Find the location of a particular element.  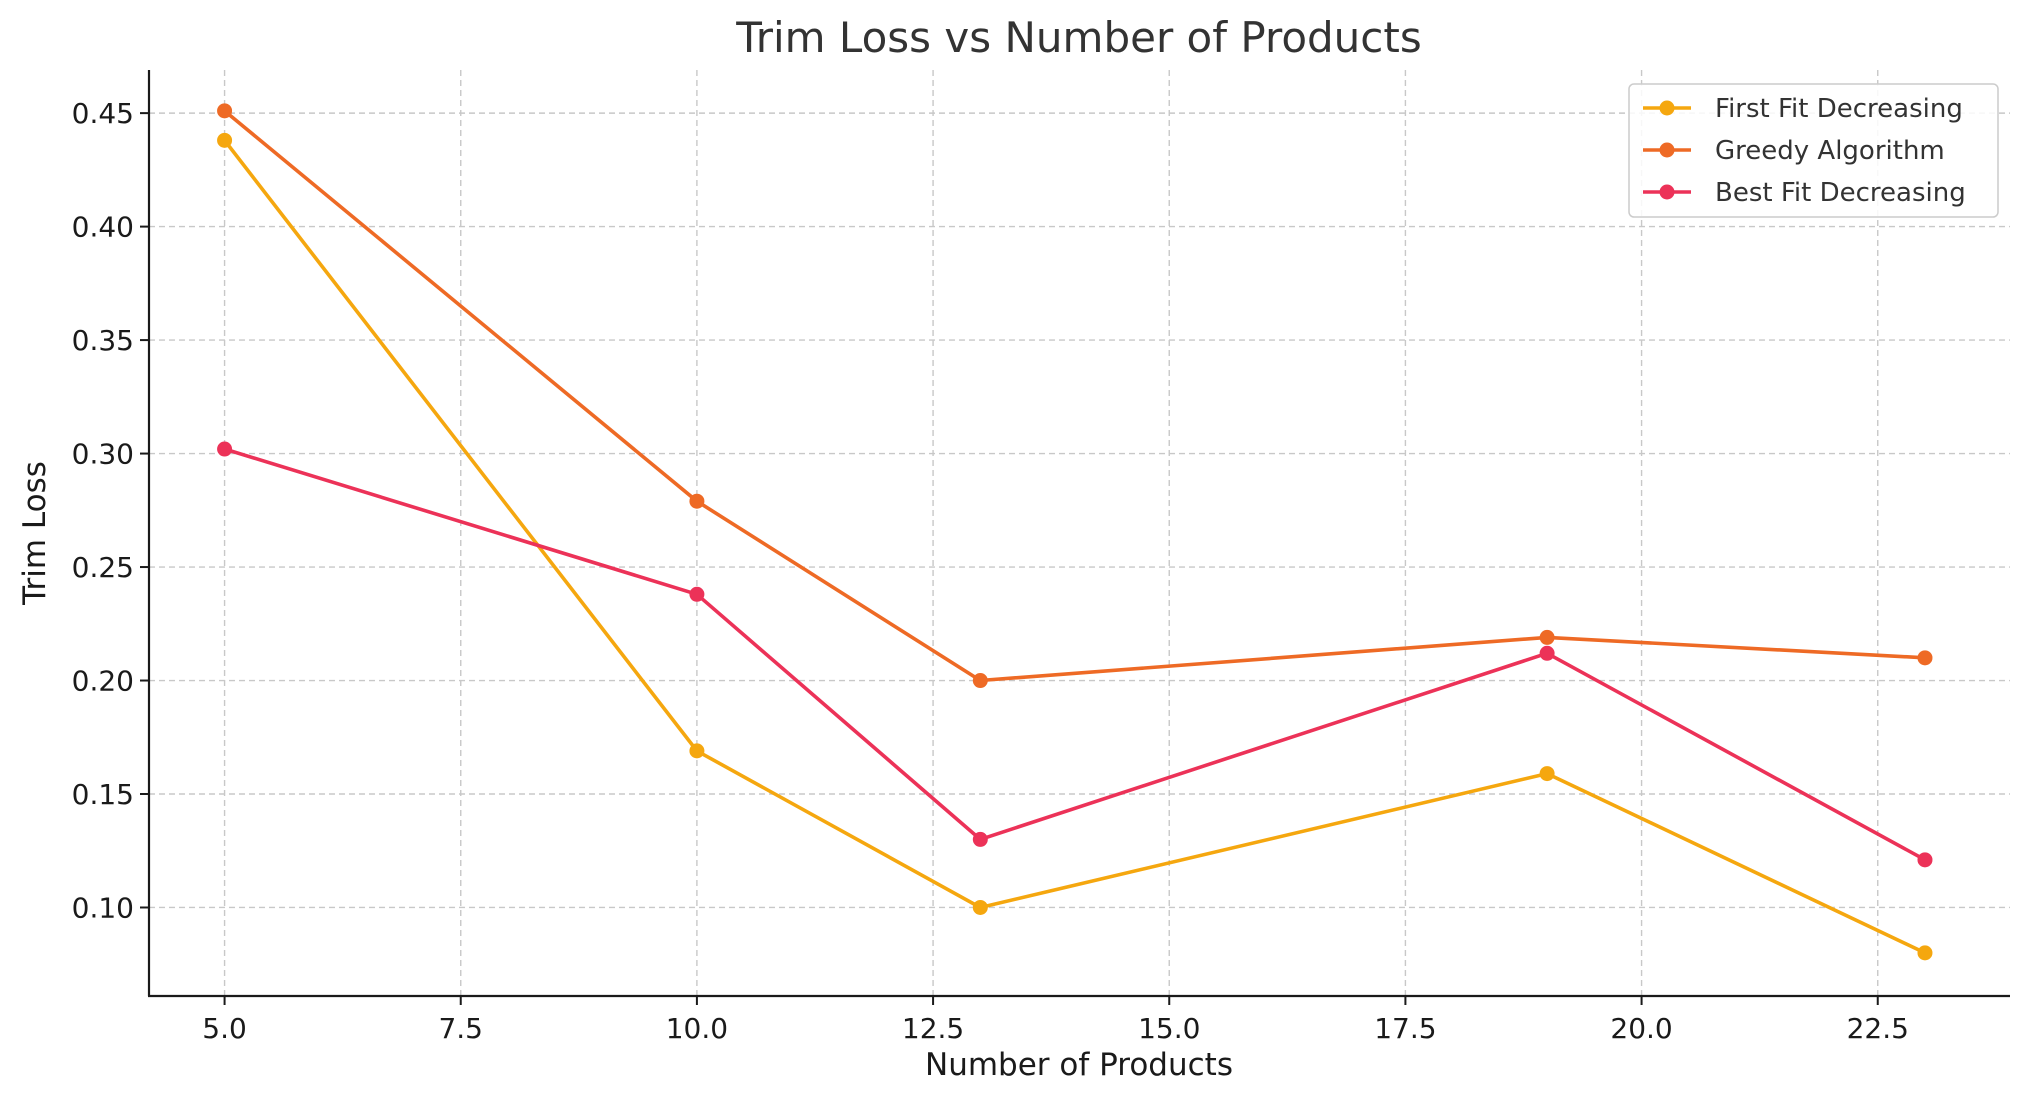

x-tick-label: 20.0 is located at coordinates (1641, 1028).